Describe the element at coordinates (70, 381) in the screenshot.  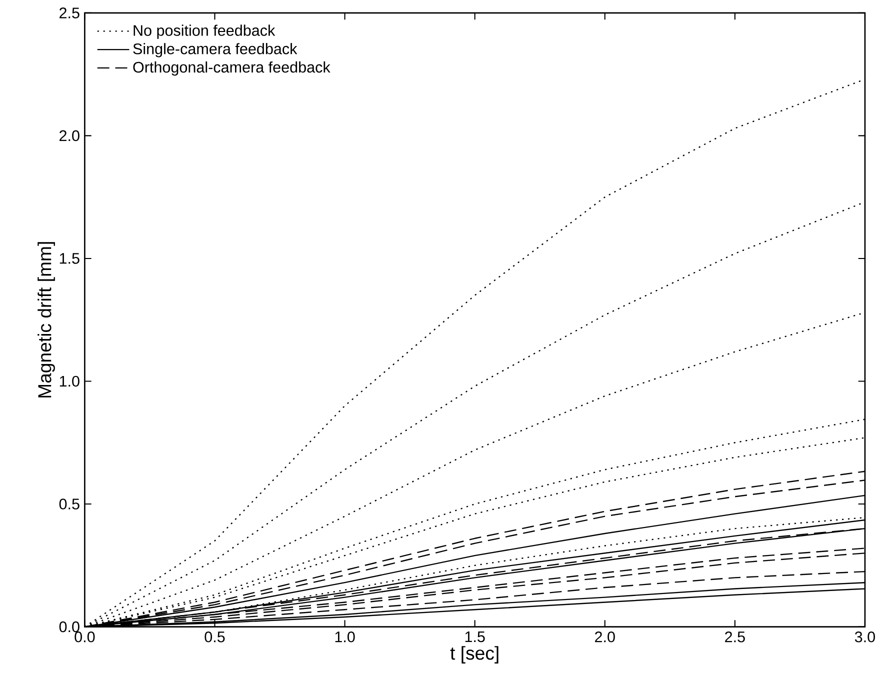
I see `y-tick-label: 1.0` at that location.